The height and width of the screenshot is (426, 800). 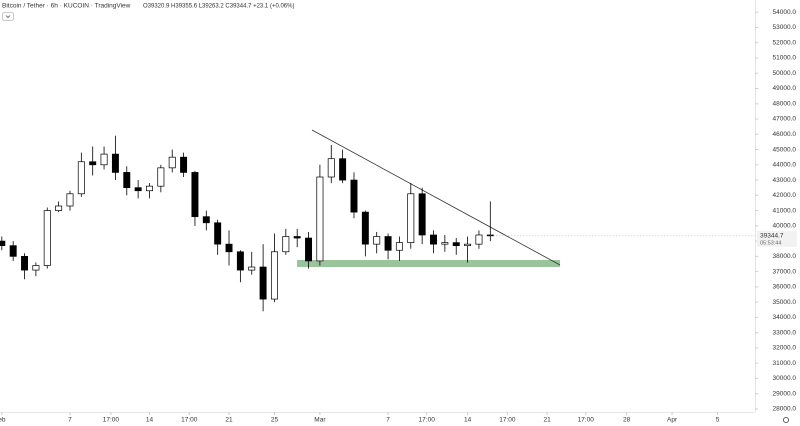 I want to click on y-tick-label: 49000.0, so click(x=785, y=88).